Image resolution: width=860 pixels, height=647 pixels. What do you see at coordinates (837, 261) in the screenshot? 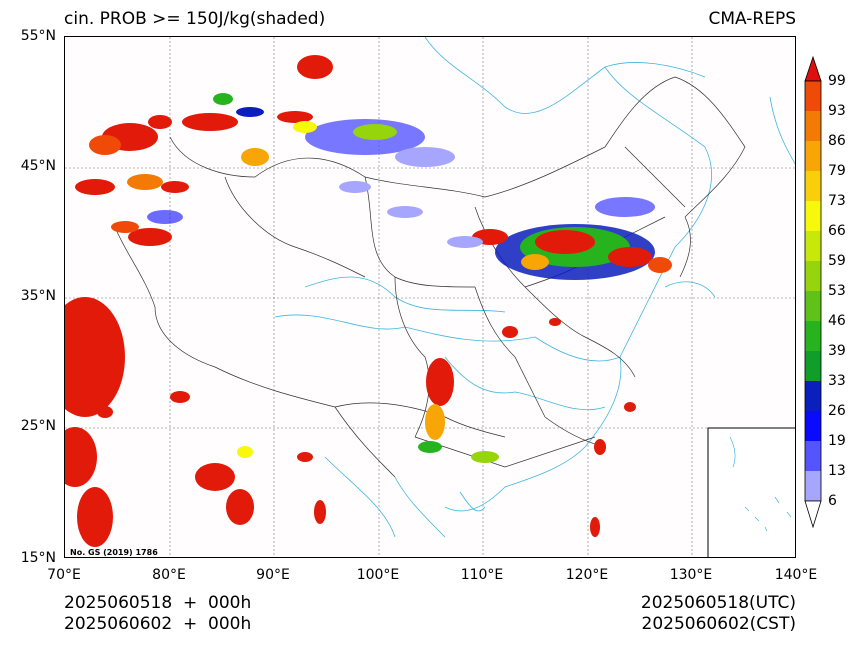
I see `colorbar-tick-label: 59` at bounding box center [837, 261].